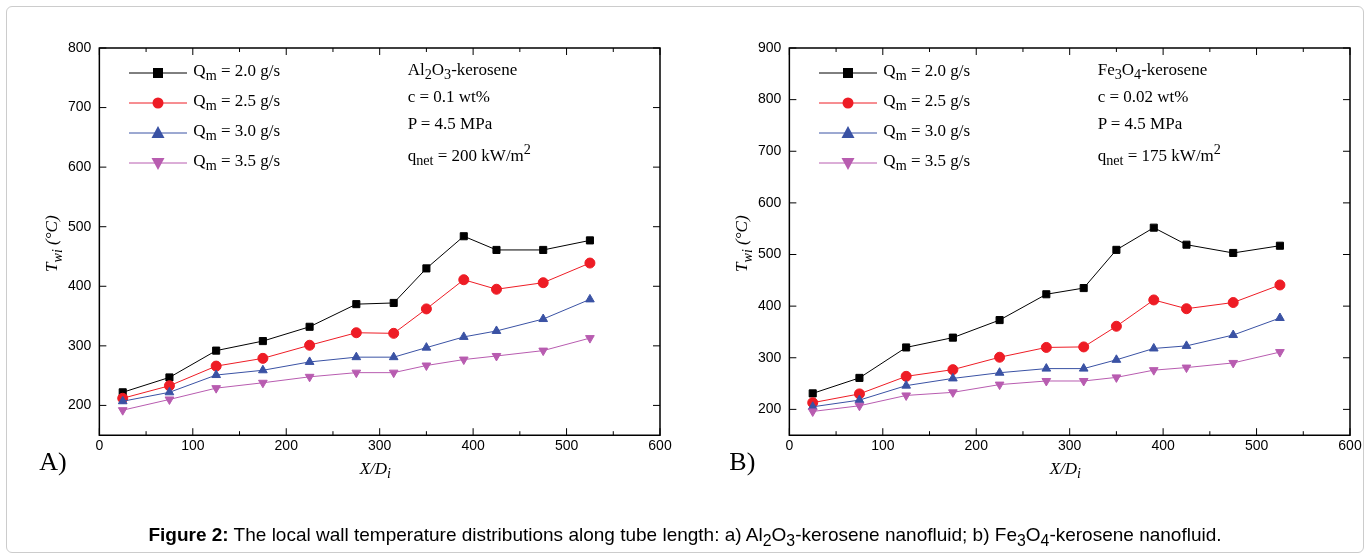 This screenshot has width=1370, height=559. What do you see at coordinates (99, 445) in the screenshot?
I see `x-tick-label: 0` at bounding box center [99, 445].